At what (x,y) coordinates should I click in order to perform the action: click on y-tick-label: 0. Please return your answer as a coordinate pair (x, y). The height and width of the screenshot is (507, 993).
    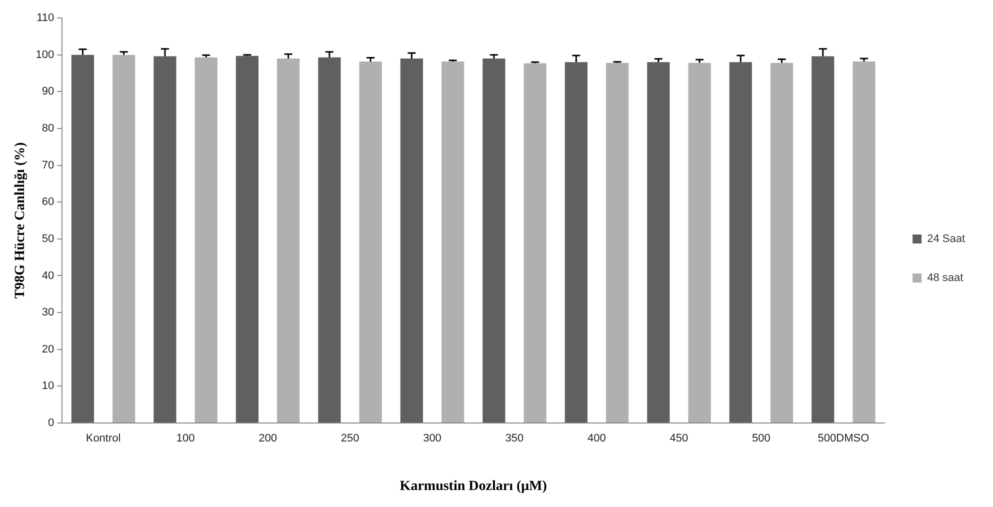
    Looking at the image, I should click on (51, 423).